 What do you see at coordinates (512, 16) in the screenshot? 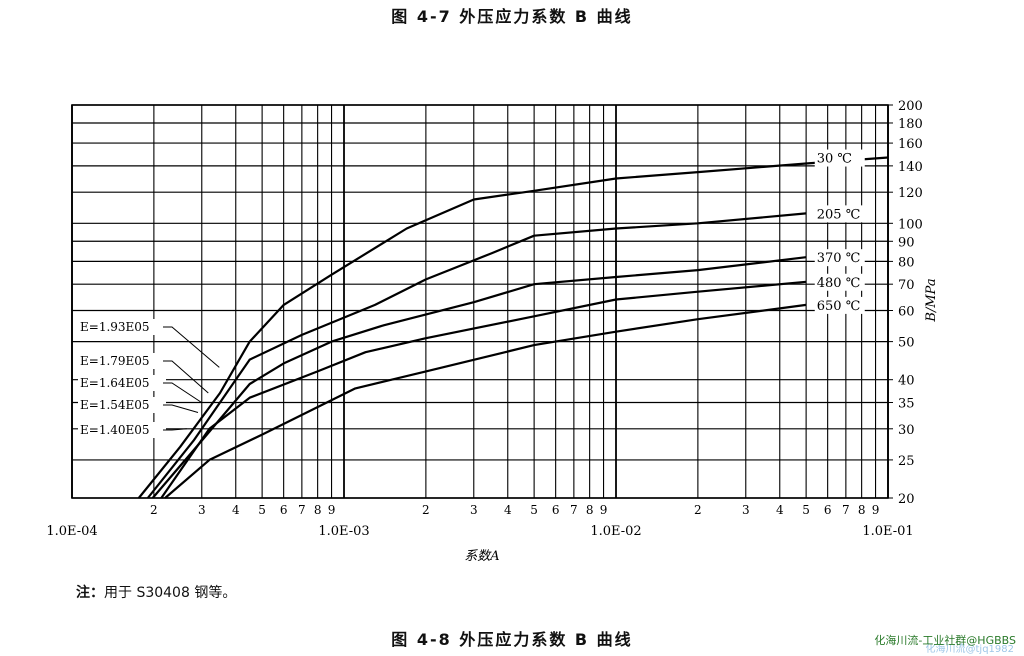
I see `chart-title-top: 图 4-7 外压应力系数 B 曲线` at bounding box center [512, 16].